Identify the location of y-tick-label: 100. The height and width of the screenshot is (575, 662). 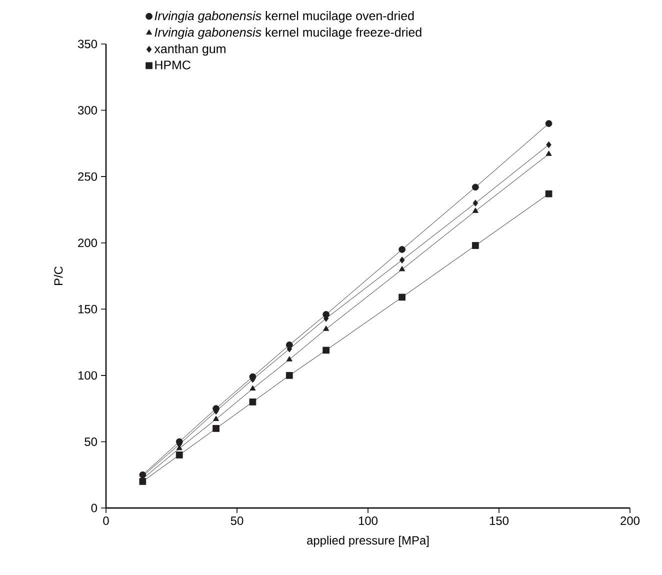
(88, 375).